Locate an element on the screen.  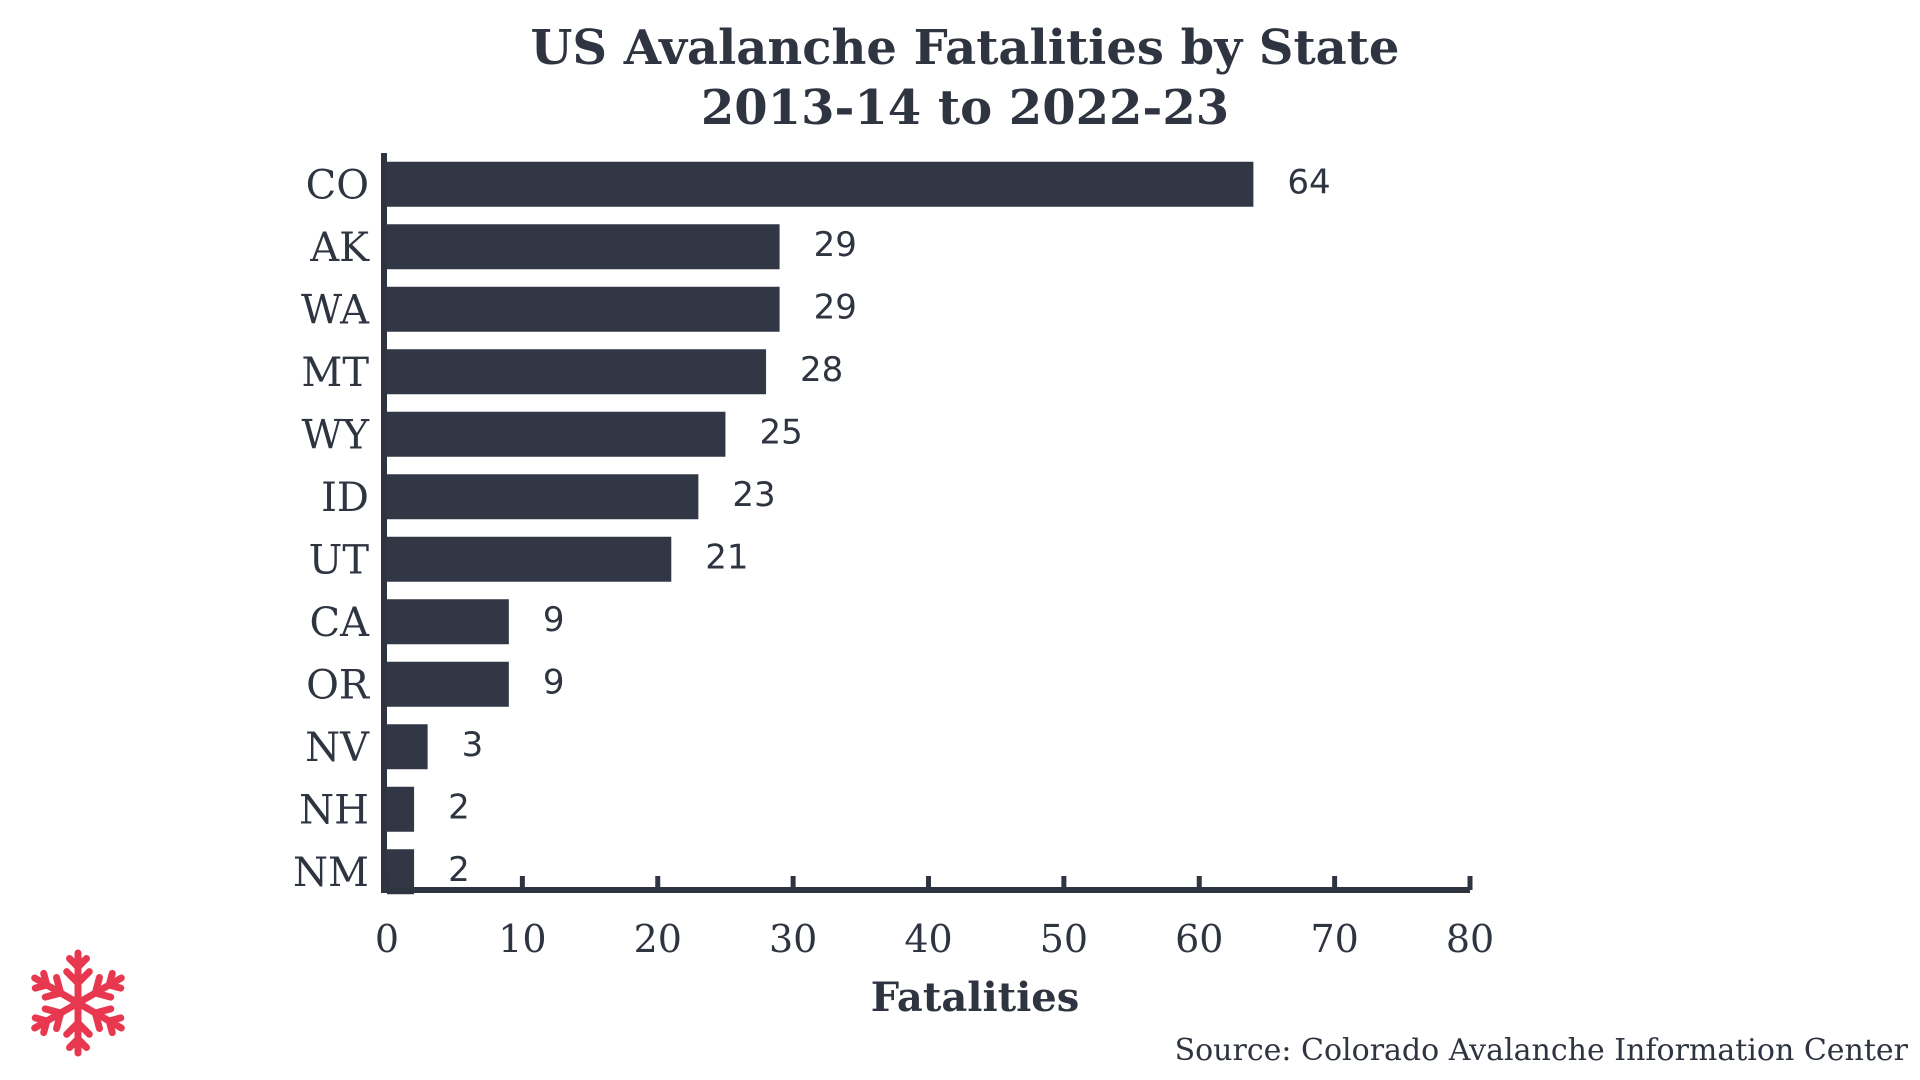
value-label-wa: 29 is located at coordinates (835, 307).